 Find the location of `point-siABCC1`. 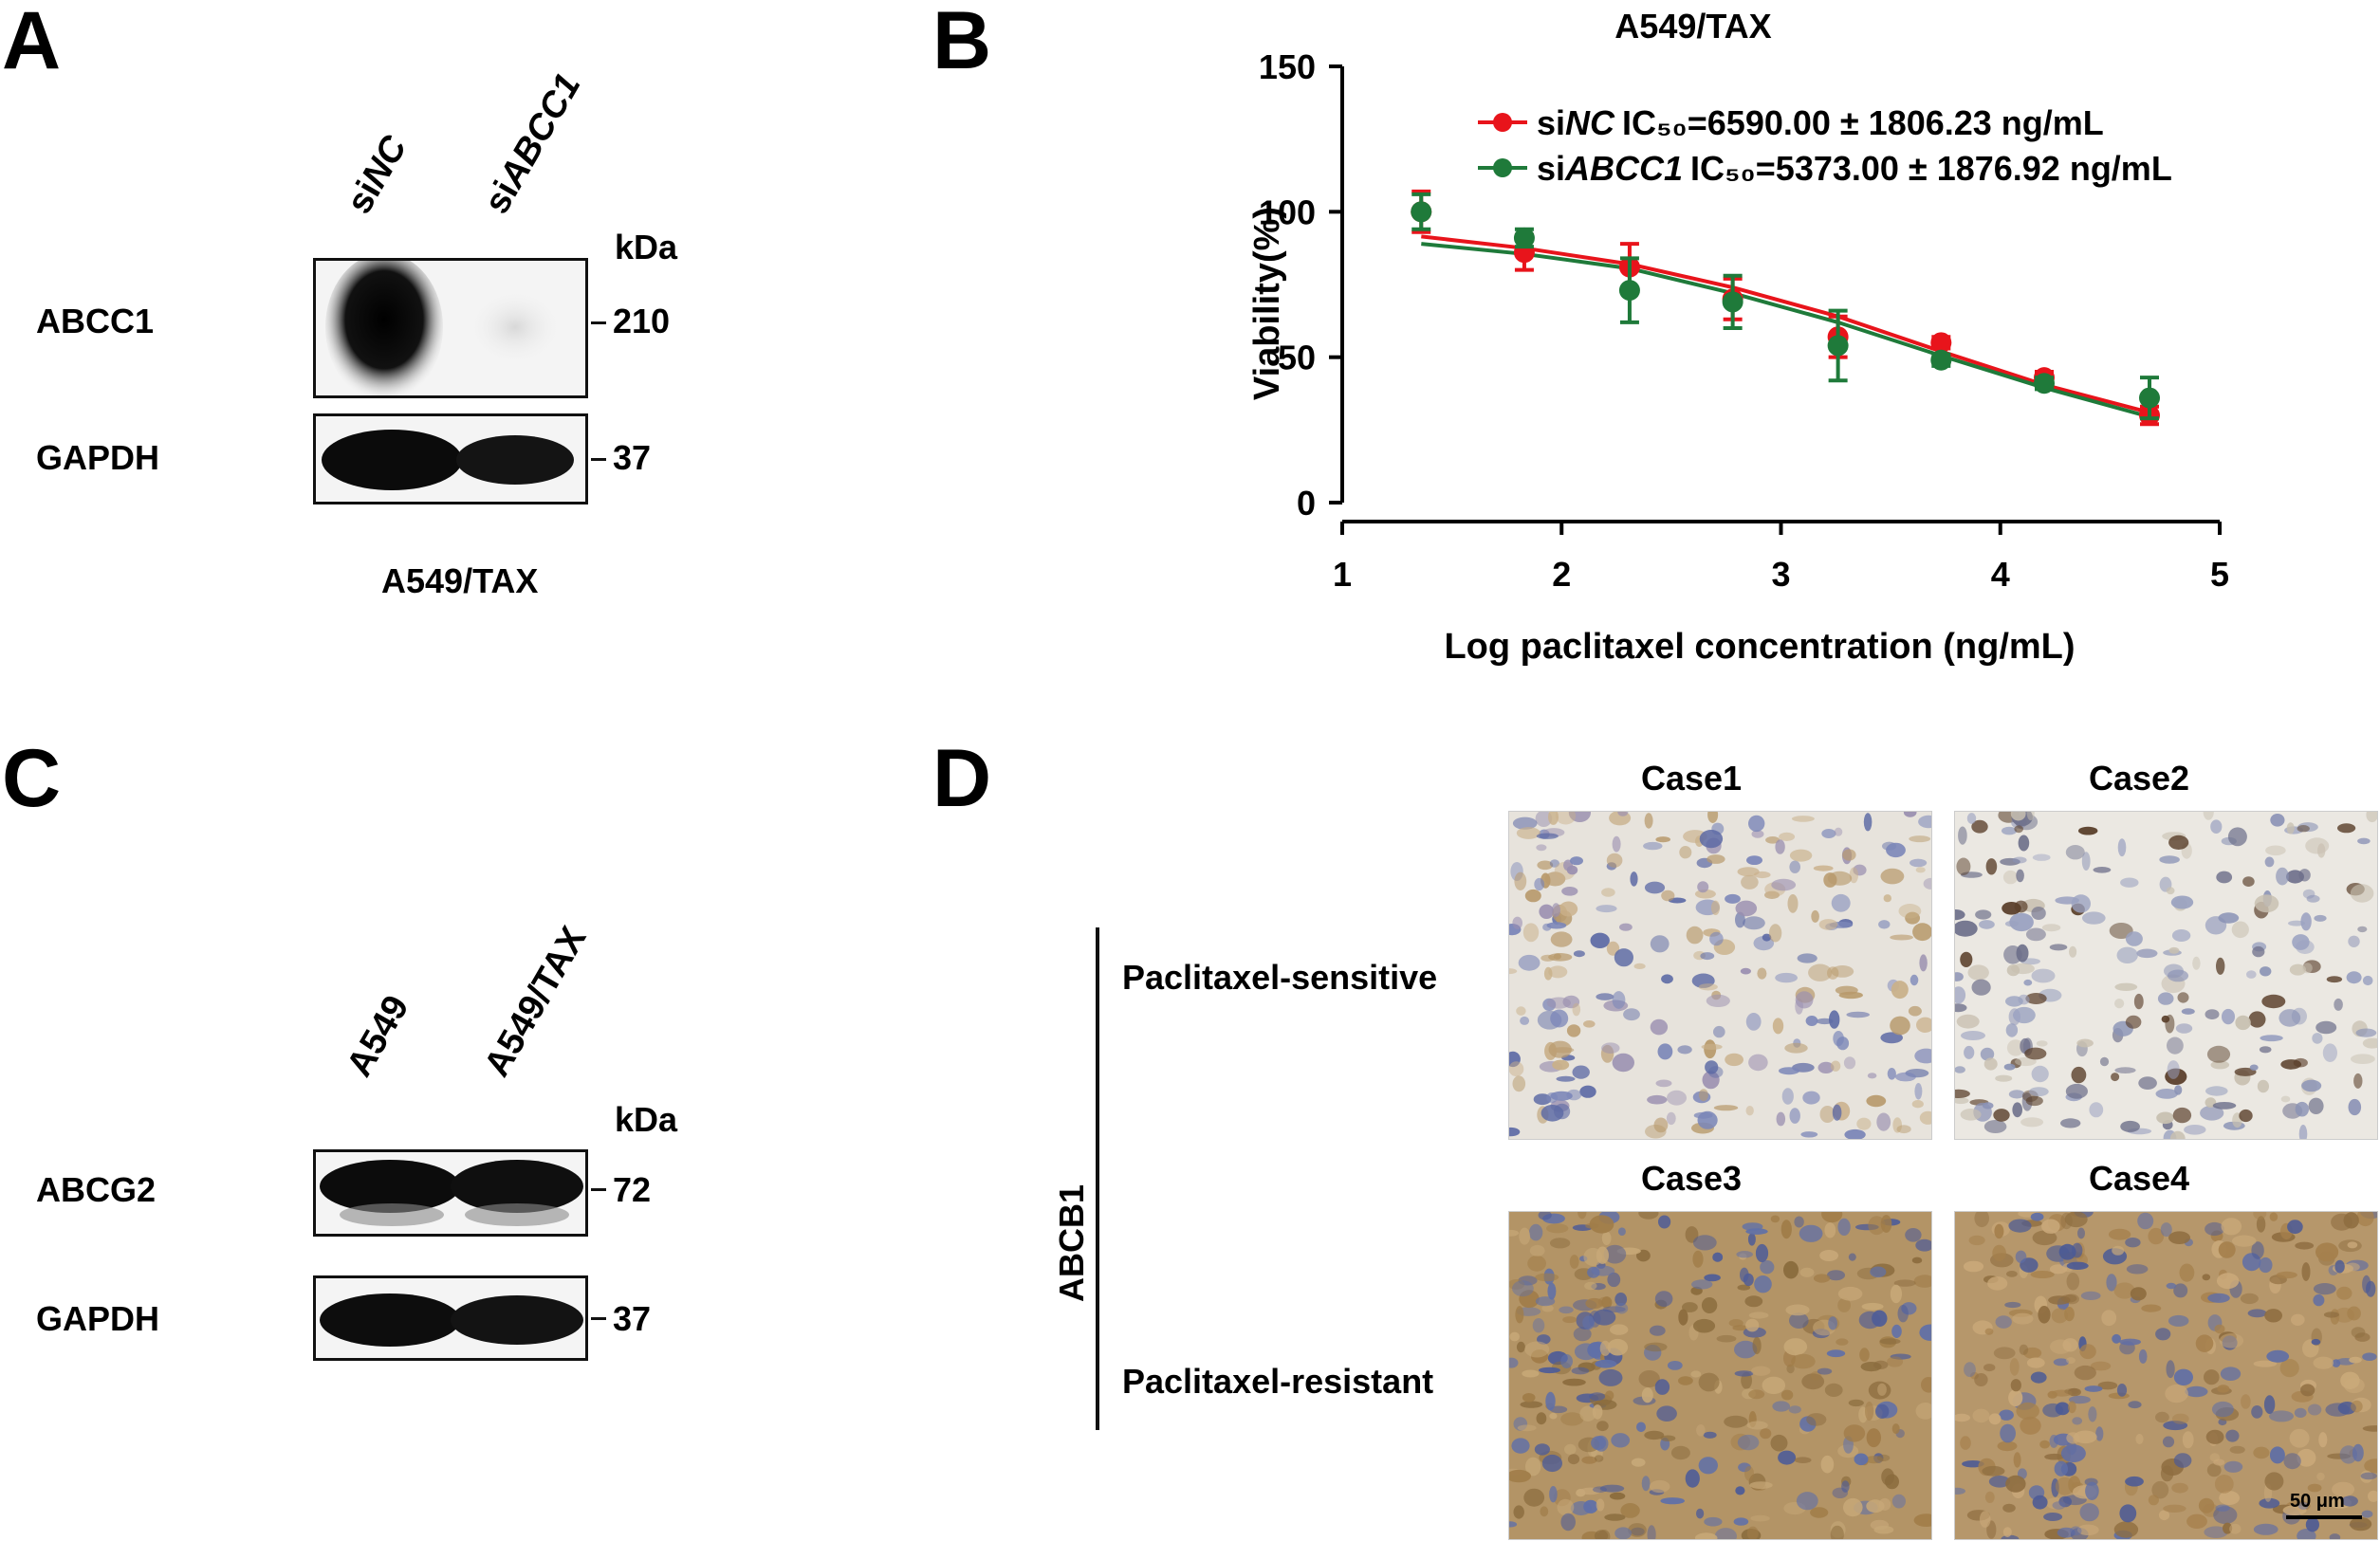

point-siABCC1 is located at coordinates (2149, 398).